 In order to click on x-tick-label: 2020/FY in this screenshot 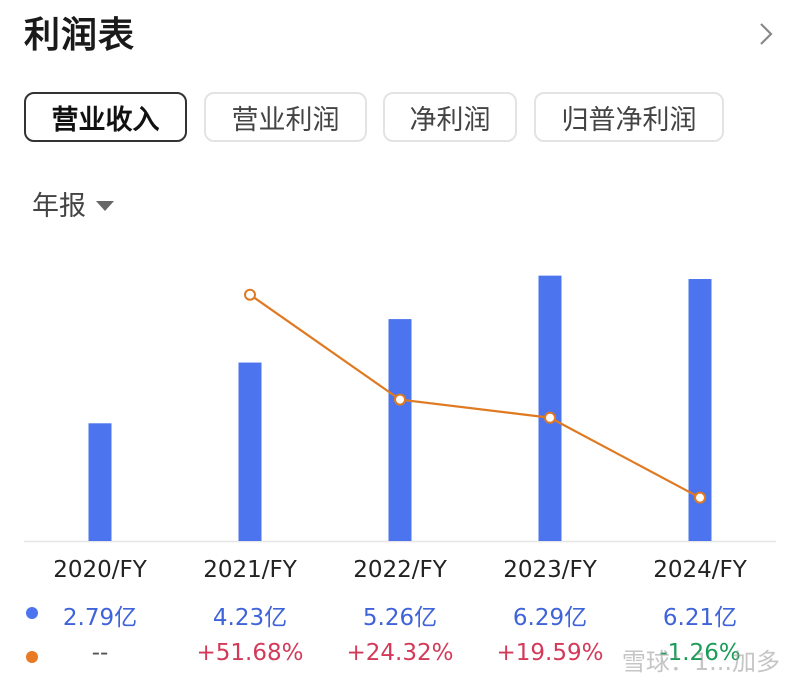, I will do `click(100, 570)`.